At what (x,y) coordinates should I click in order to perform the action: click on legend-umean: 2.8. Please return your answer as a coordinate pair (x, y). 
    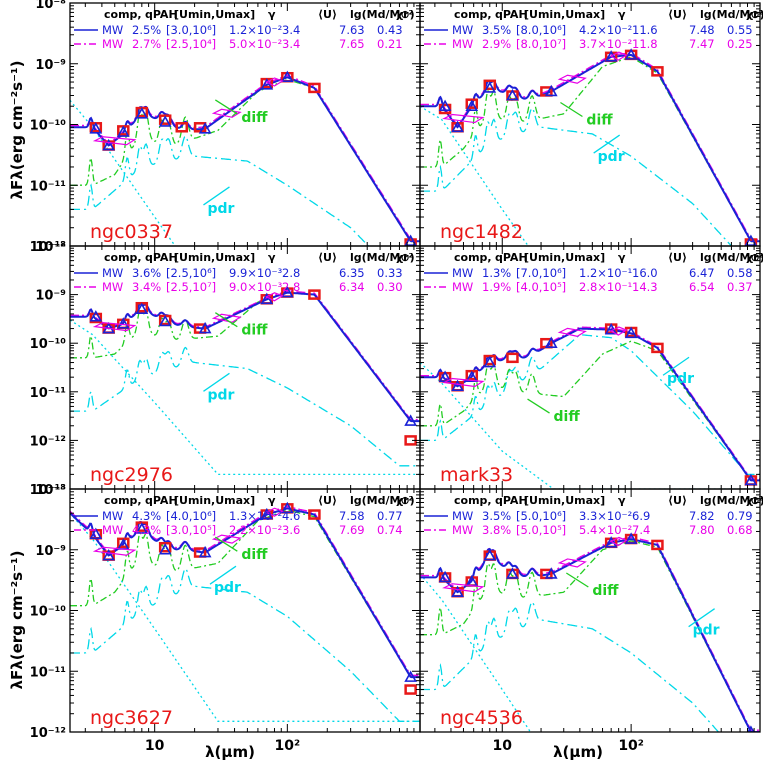
    Looking at the image, I should click on (291, 273).